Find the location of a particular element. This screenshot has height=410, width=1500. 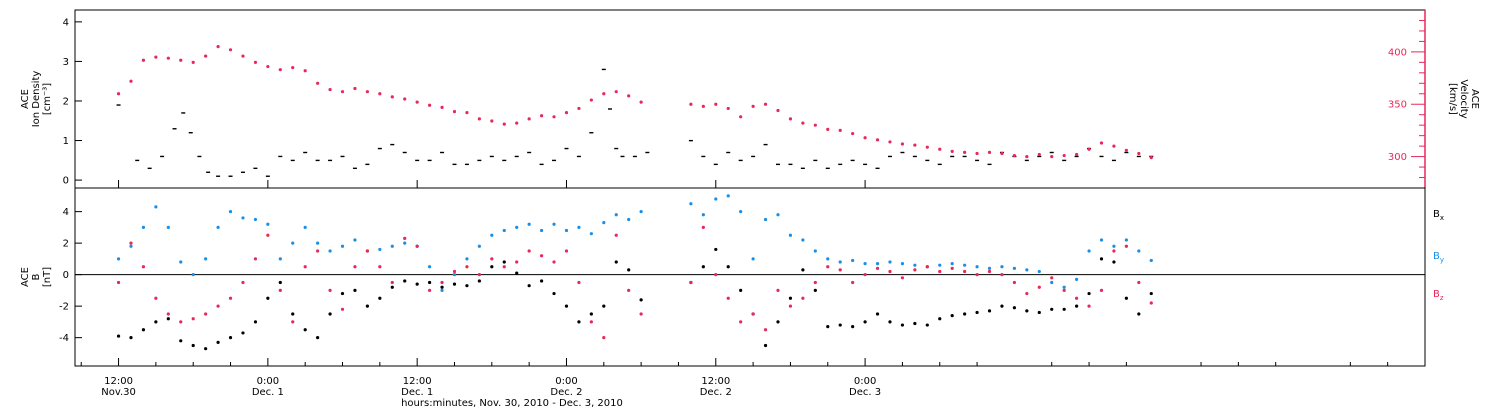

field-label-line-2: B is located at coordinates (36, 276).